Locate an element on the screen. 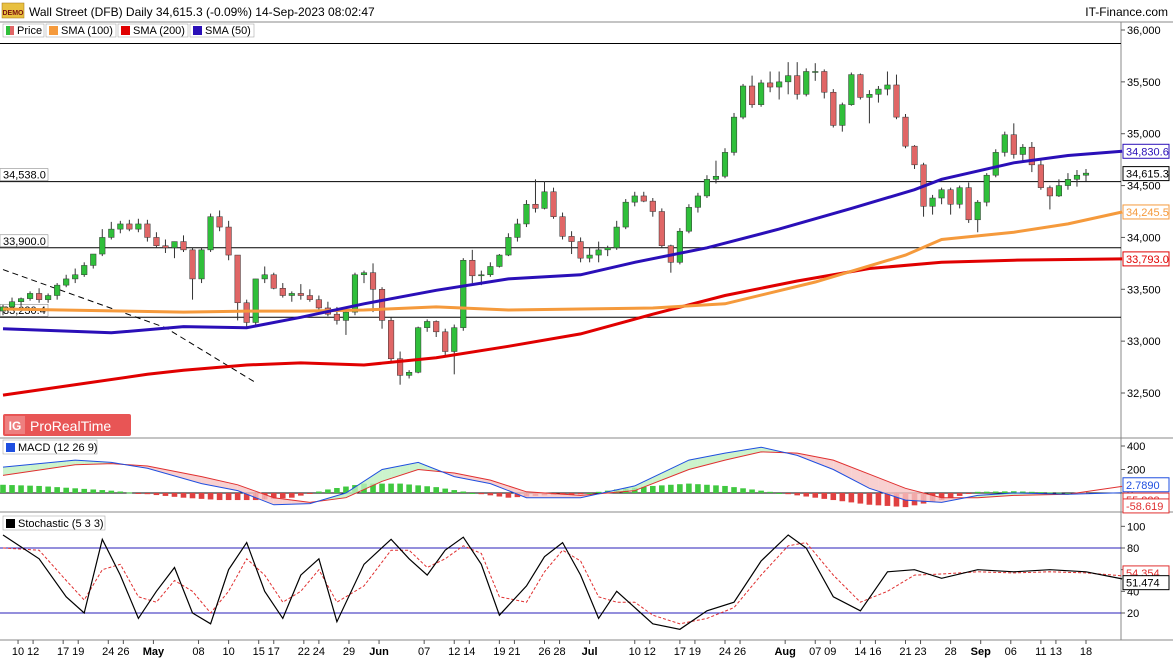 The width and height of the screenshot is (1173, 660). sma100-swatch is located at coordinates (53, 30).